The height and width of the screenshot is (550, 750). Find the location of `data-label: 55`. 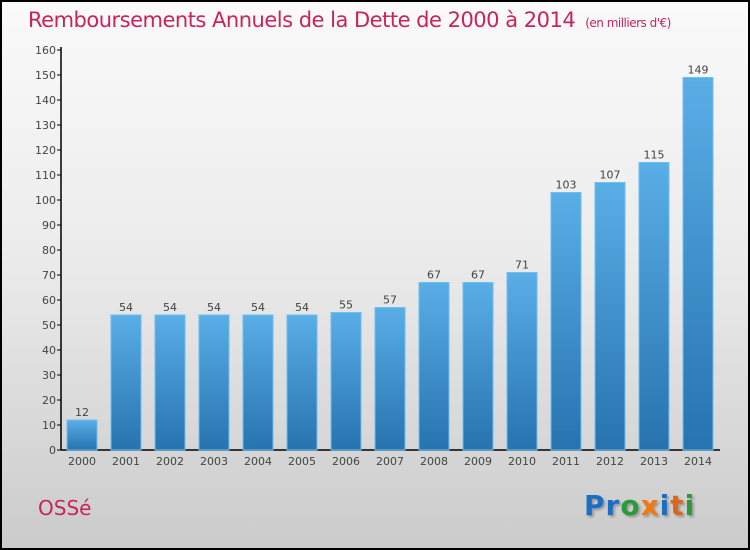

data-label: 55 is located at coordinates (346, 305).